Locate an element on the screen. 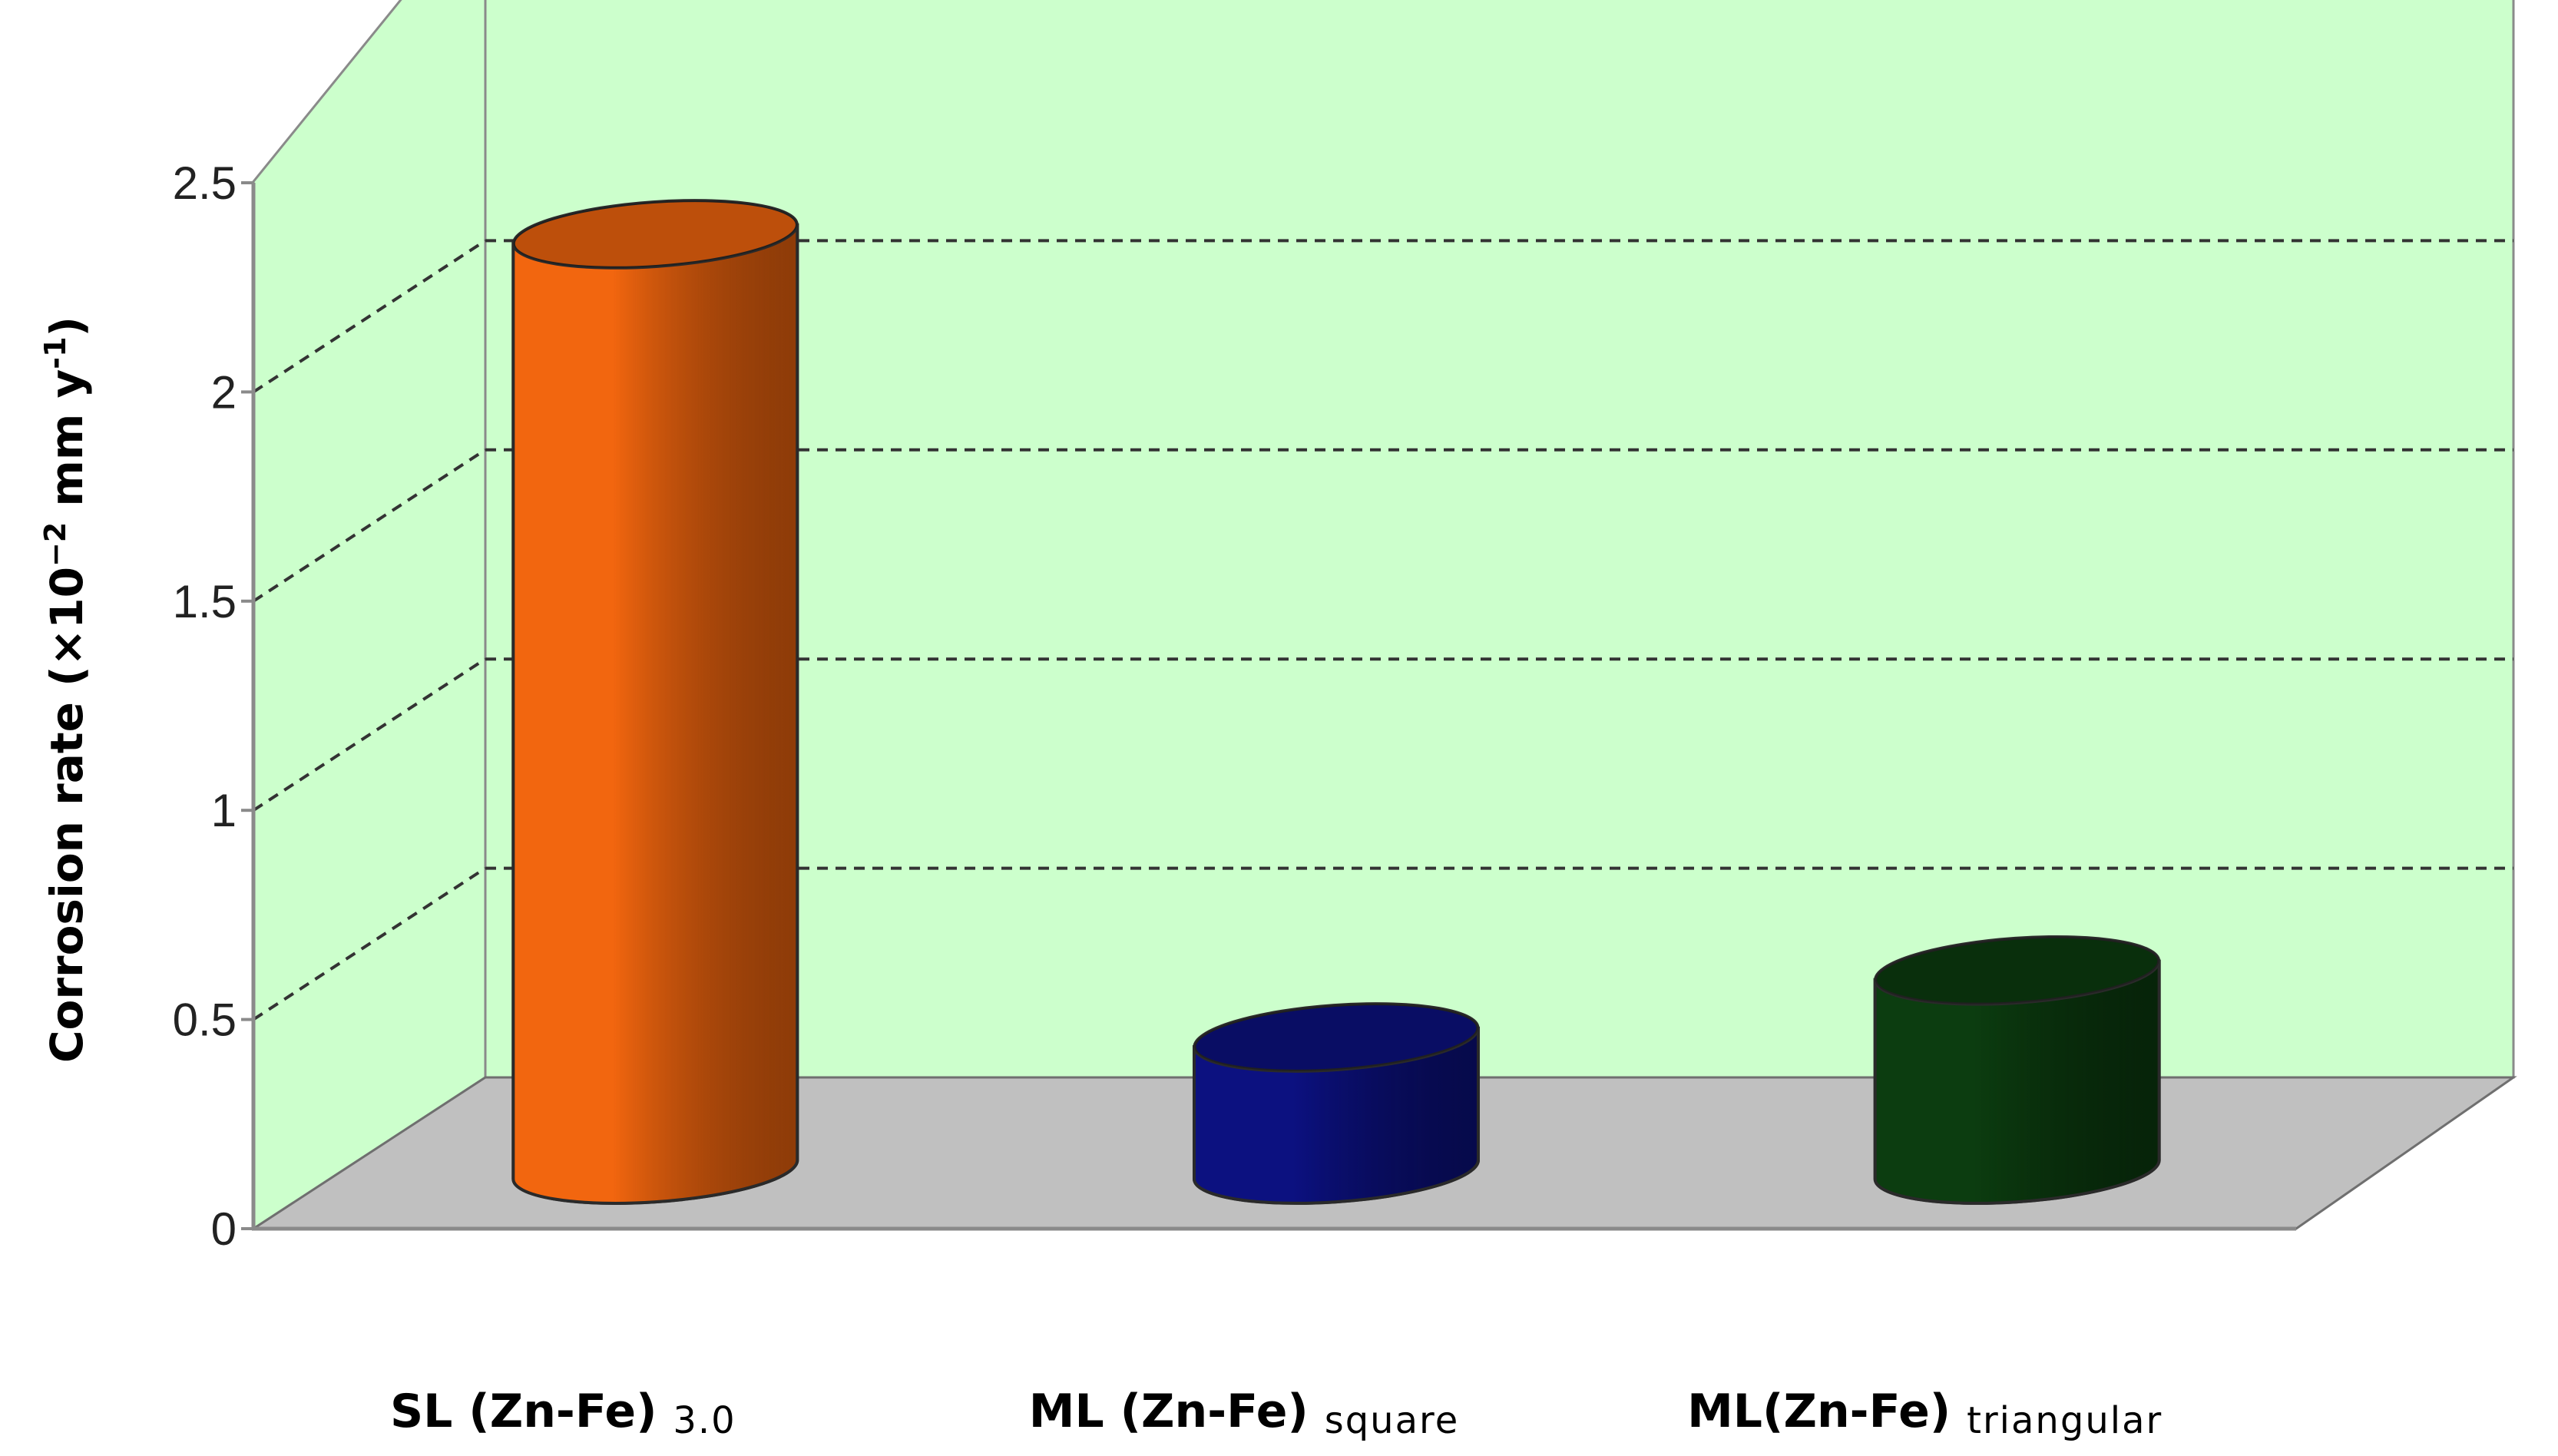 This screenshot has width=2558, height=1456. y-tick-labels: 0 0.5 1 1.5 2 2.5 is located at coordinates (205, 706).